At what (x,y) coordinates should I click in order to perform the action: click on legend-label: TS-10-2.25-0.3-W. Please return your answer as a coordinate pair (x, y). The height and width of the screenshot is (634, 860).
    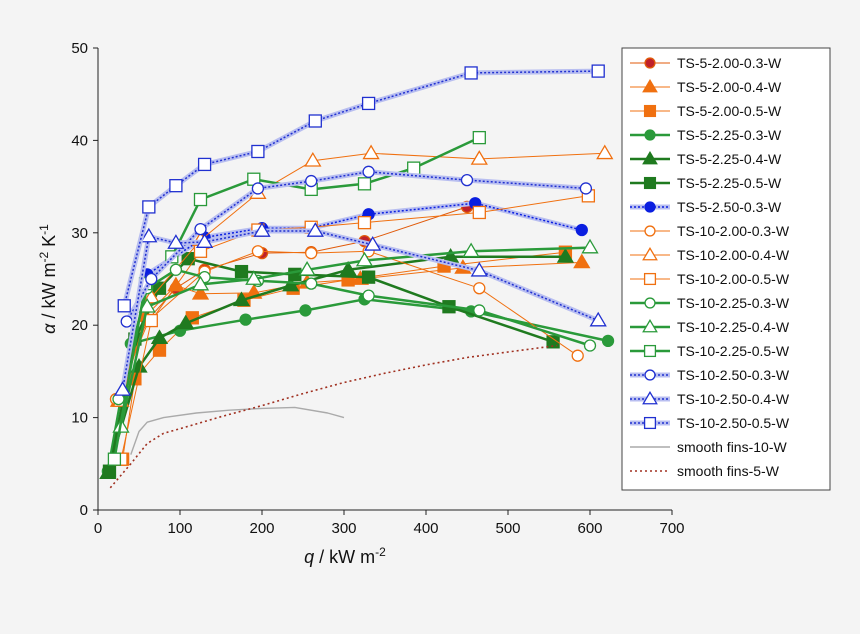
    Looking at the image, I should click on (733, 303).